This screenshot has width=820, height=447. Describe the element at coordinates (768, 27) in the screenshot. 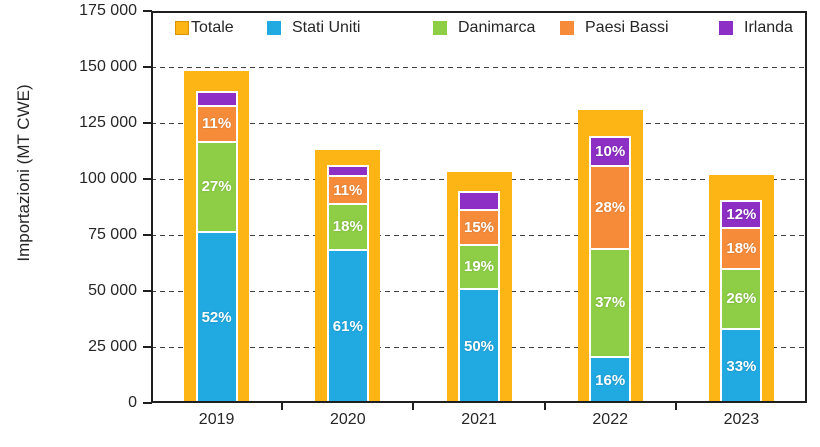

I see `legend-label: Irlanda` at that location.